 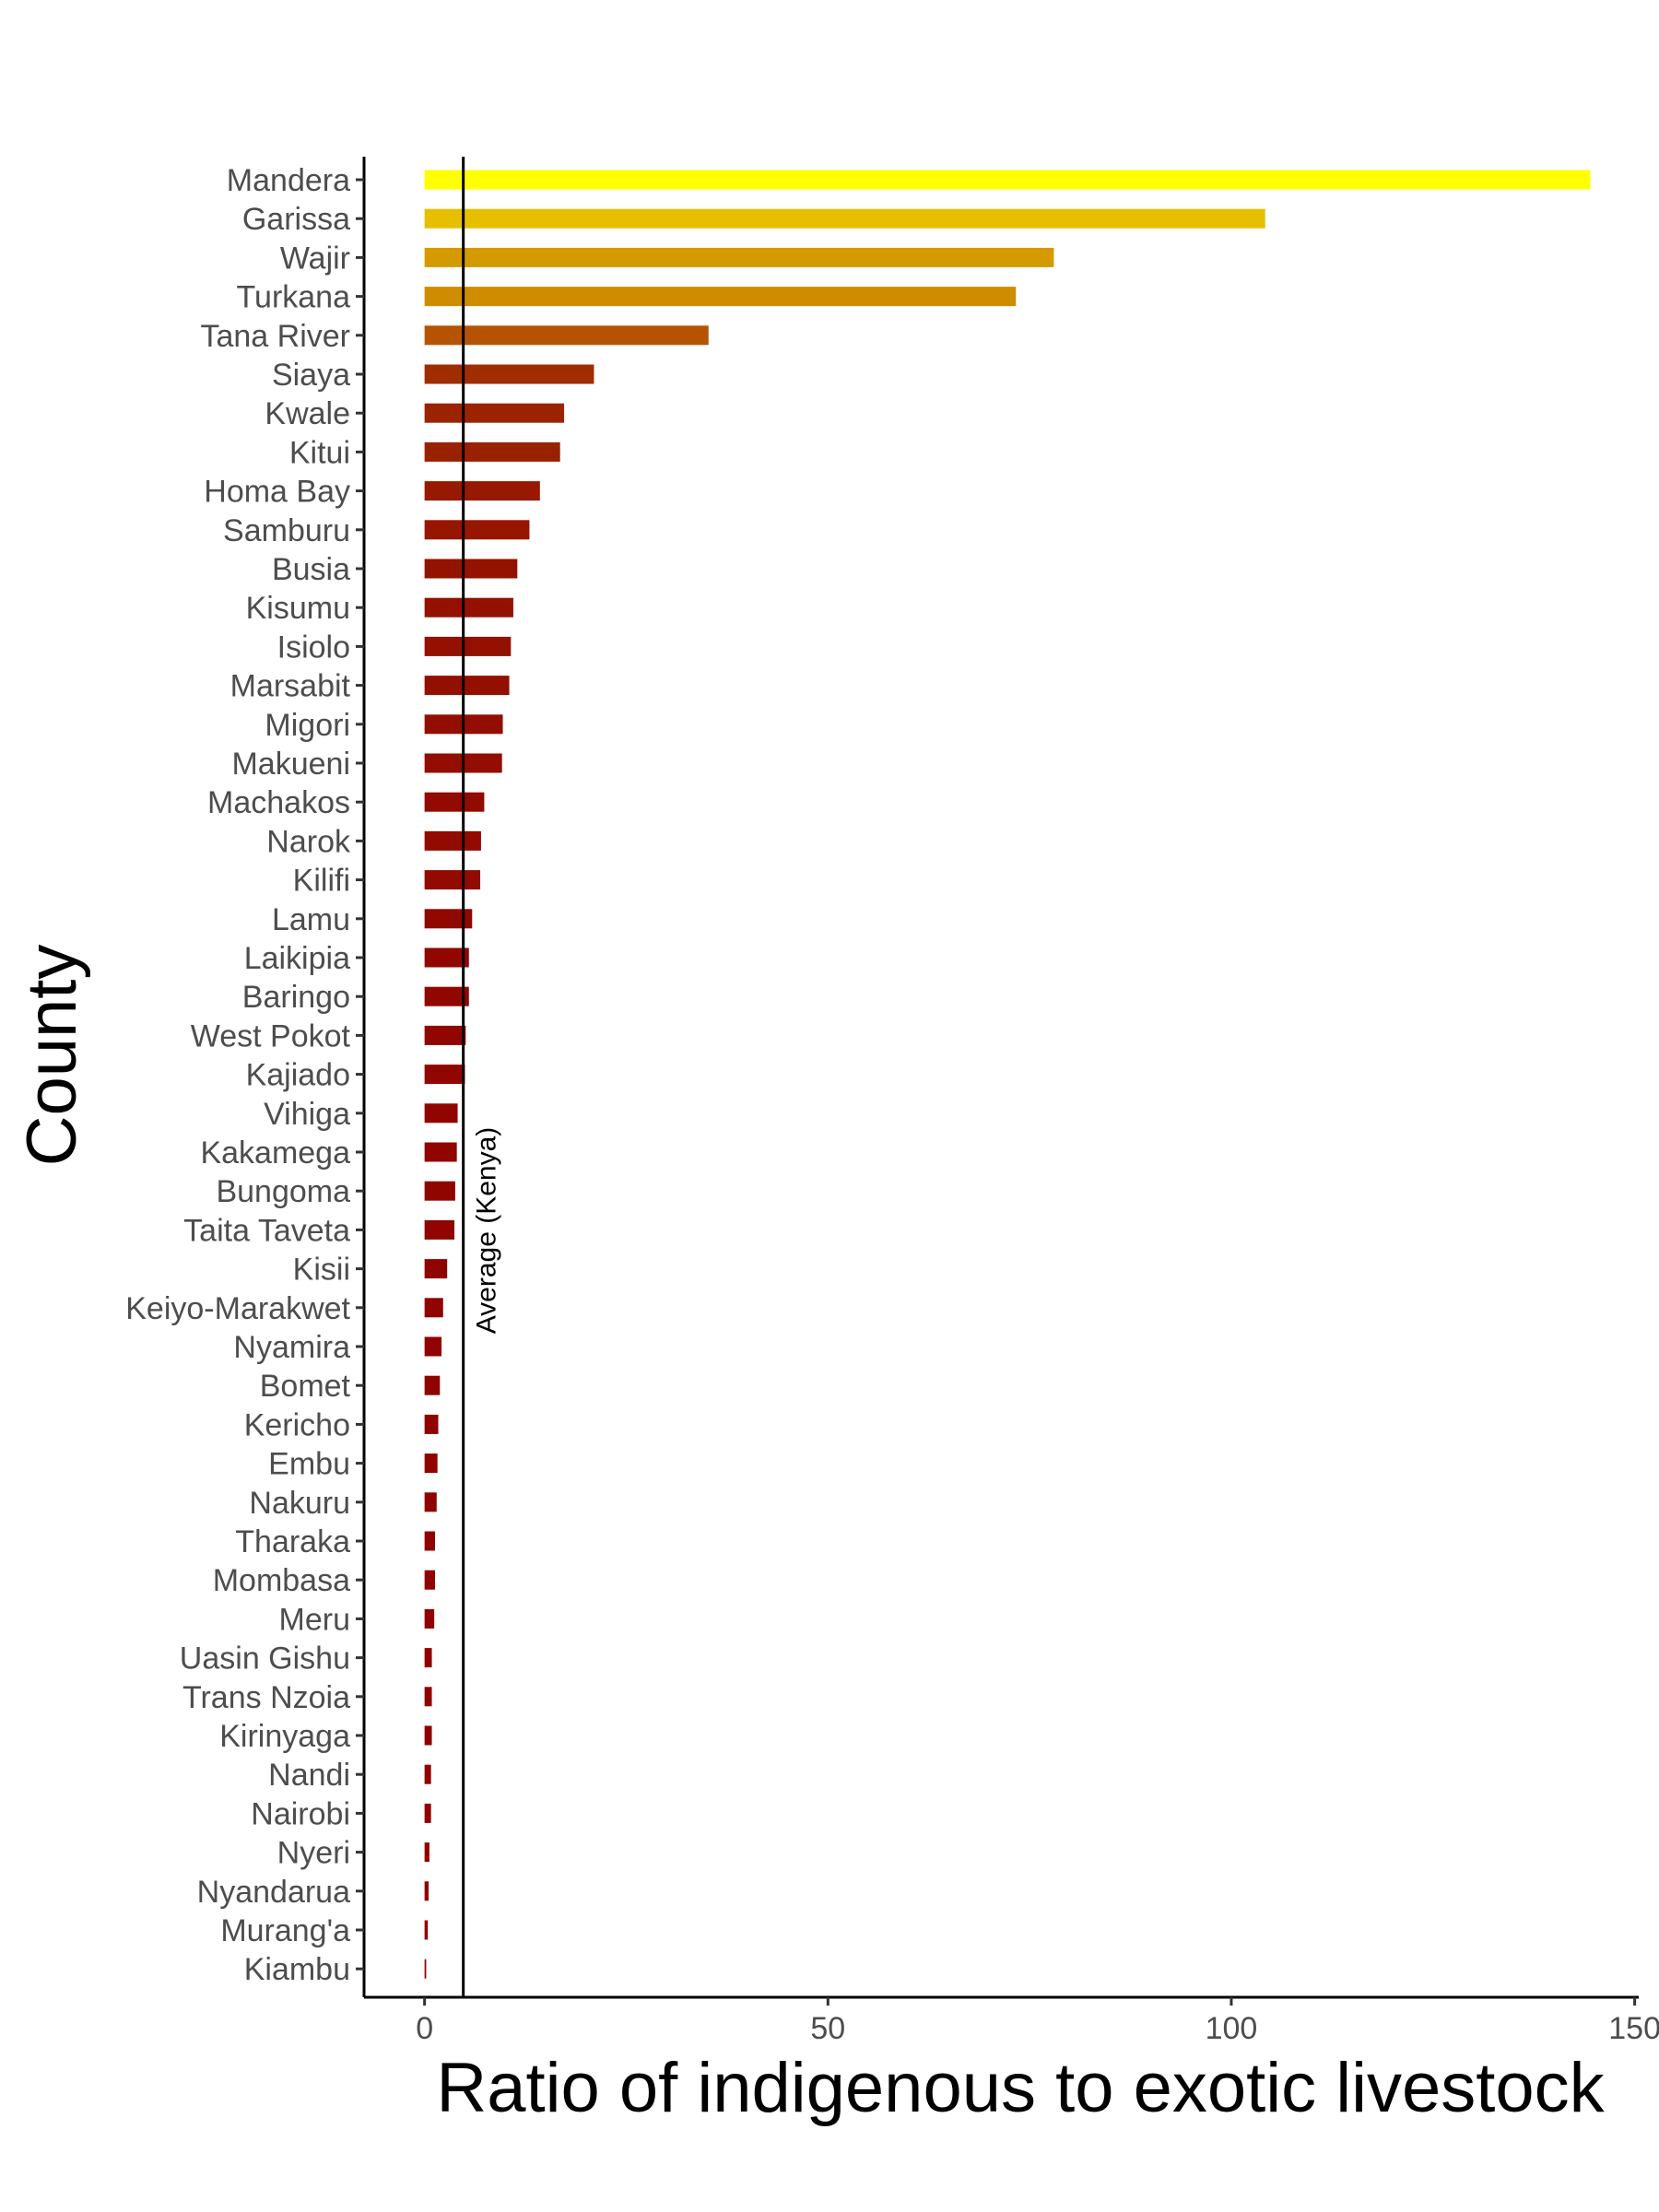 I want to click on bar-siaya, so click(x=509, y=374).